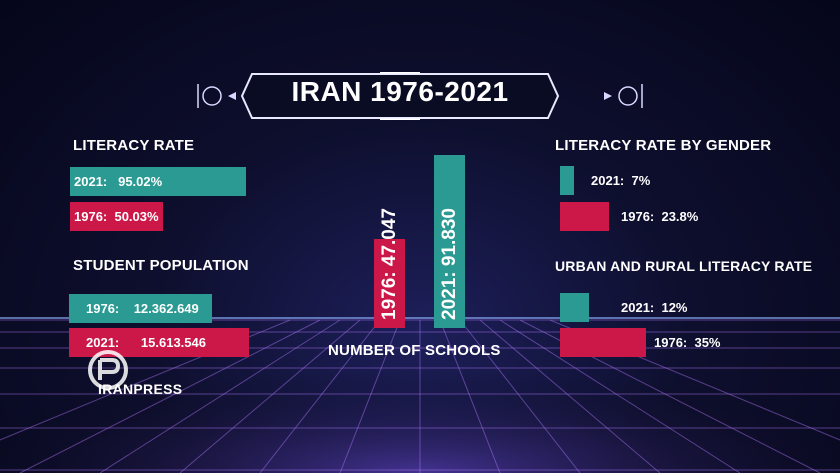  What do you see at coordinates (108, 370) in the screenshot?
I see `iranpress-logo-icon` at bounding box center [108, 370].